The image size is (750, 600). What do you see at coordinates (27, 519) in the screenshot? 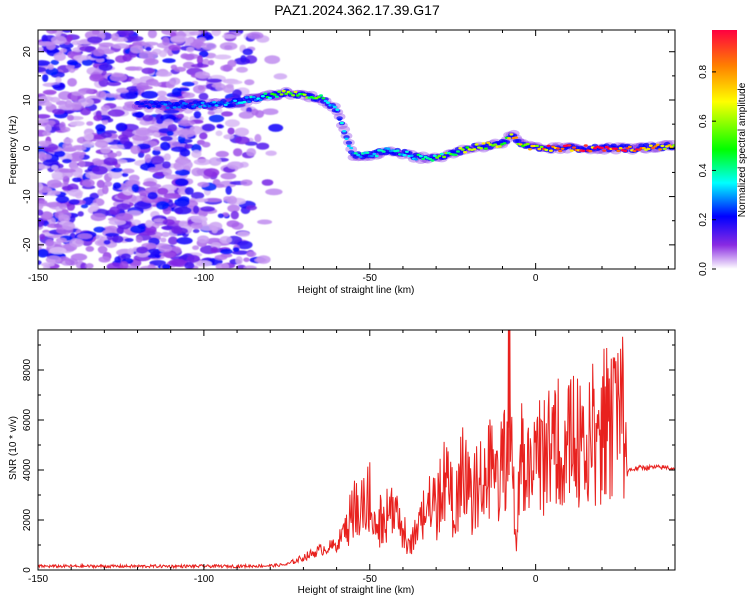
I see `y-tick-label: 2000` at bounding box center [27, 519].